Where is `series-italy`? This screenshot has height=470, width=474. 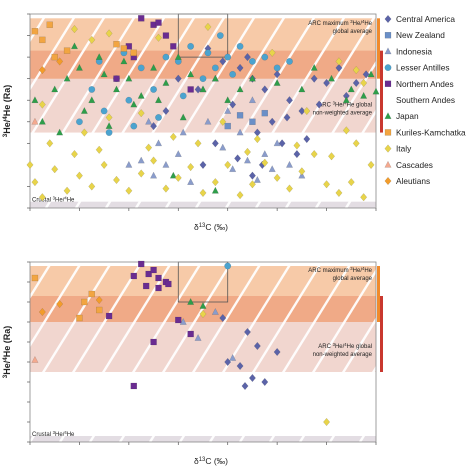 series-italy is located at coordinates (265, 368).